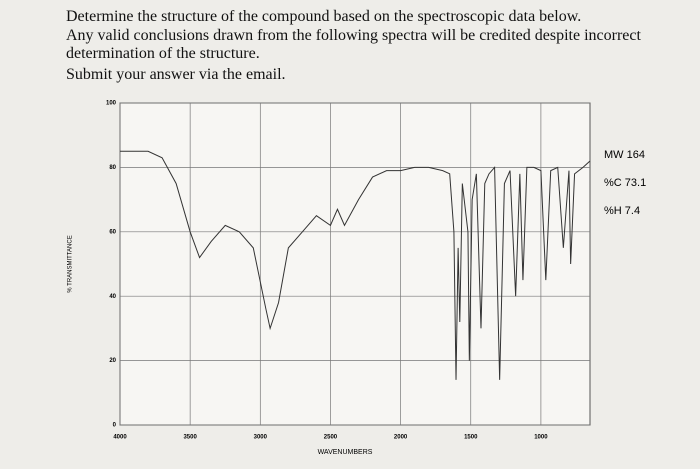  What do you see at coordinates (176, 74) in the screenshot?
I see `question-line: Submit your answer via the email.` at bounding box center [176, 74].